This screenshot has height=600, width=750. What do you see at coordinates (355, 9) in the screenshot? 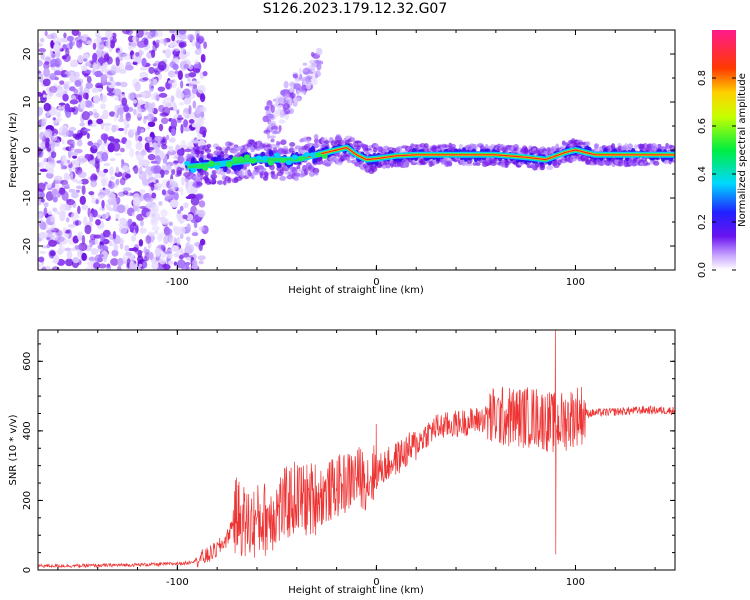
I see `chart-title: S126.2023.179.12.32.G07` at bounding box center [355, 9].